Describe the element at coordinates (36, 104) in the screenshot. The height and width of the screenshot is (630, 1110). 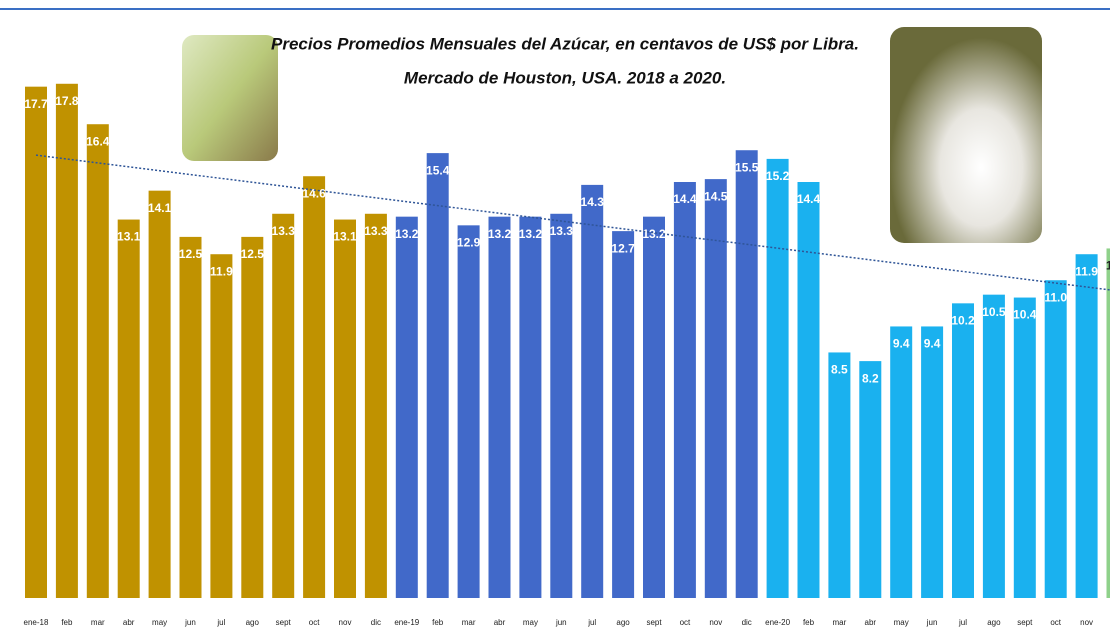
I see `value-label: 17.7` at that location.